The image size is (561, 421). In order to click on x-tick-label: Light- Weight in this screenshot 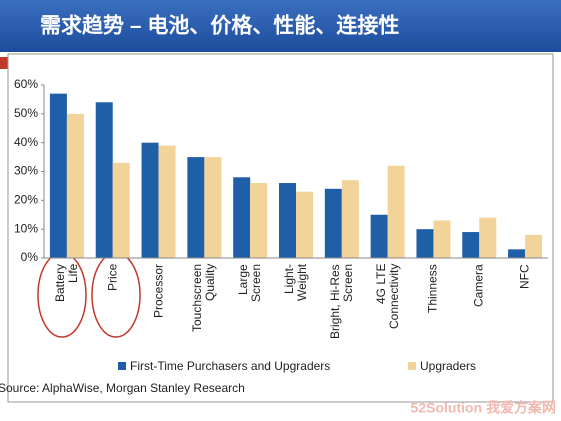, I will do `click(295, 283)`.